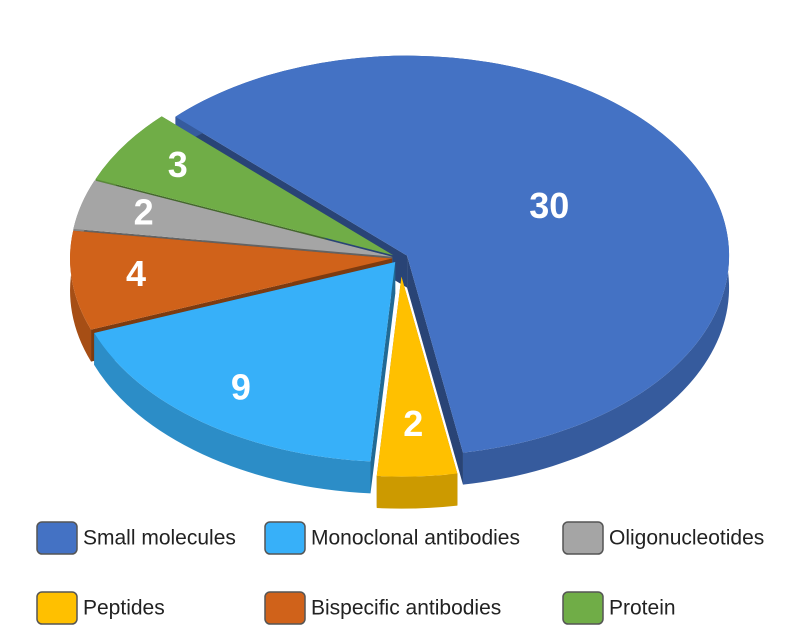 The height and width of the screenshot is (640, 793). Describe the element at coordinates (159, 538) in the screenshot. I see `legend-label: Small molecules` at that location.